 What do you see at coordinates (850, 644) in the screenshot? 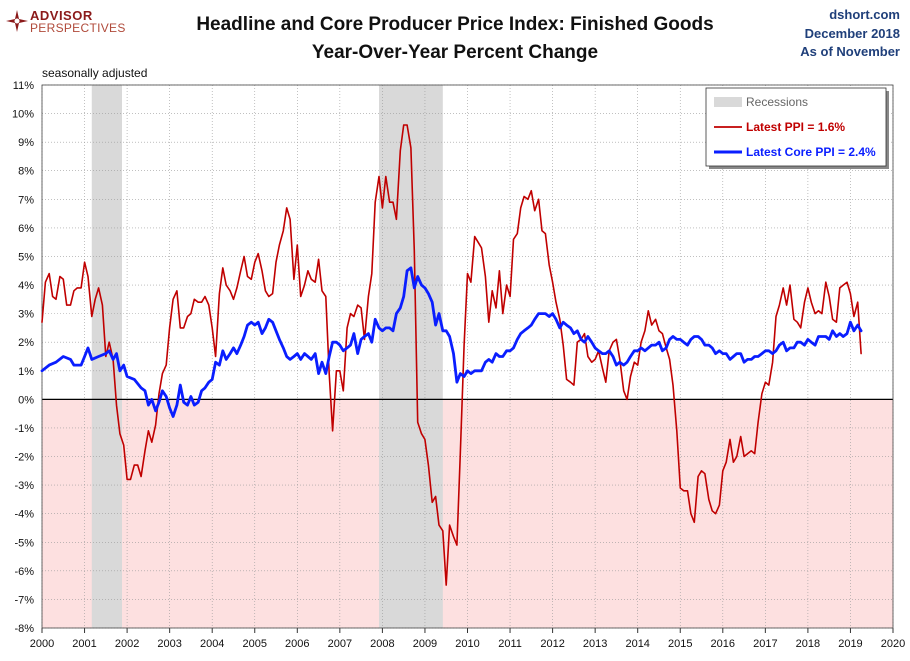
I see `x-tick-label: 2019` at bounding box center [850, 644].